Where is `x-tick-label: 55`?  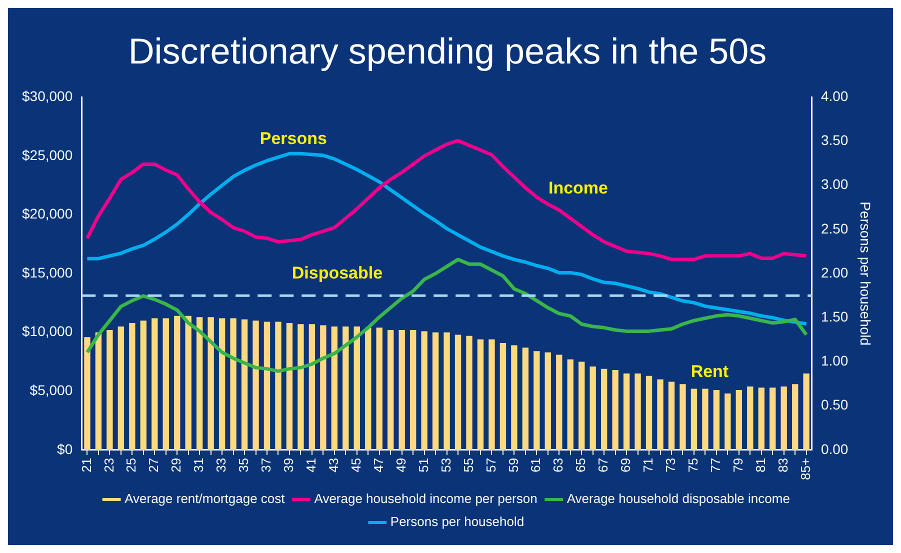
x-tick-label: 55 is located at coordinates (468, 465).